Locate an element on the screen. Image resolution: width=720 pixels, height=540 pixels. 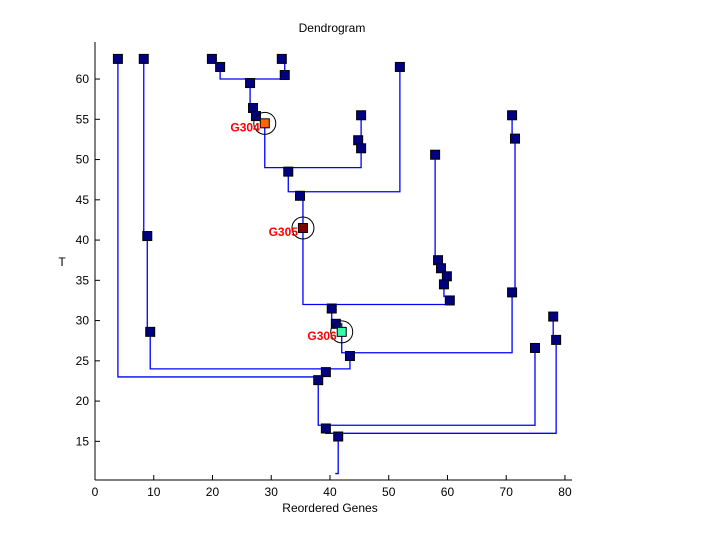
highlighted-node-label: G305 is located at coordinates (284, 232).